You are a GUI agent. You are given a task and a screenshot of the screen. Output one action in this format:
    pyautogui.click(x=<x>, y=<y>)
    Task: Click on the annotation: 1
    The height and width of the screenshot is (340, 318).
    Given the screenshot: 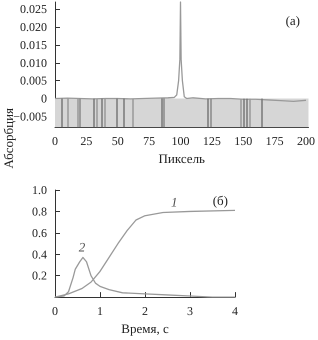 What is the action you would take?
    pyautogui.click(x=174, y=202)
    